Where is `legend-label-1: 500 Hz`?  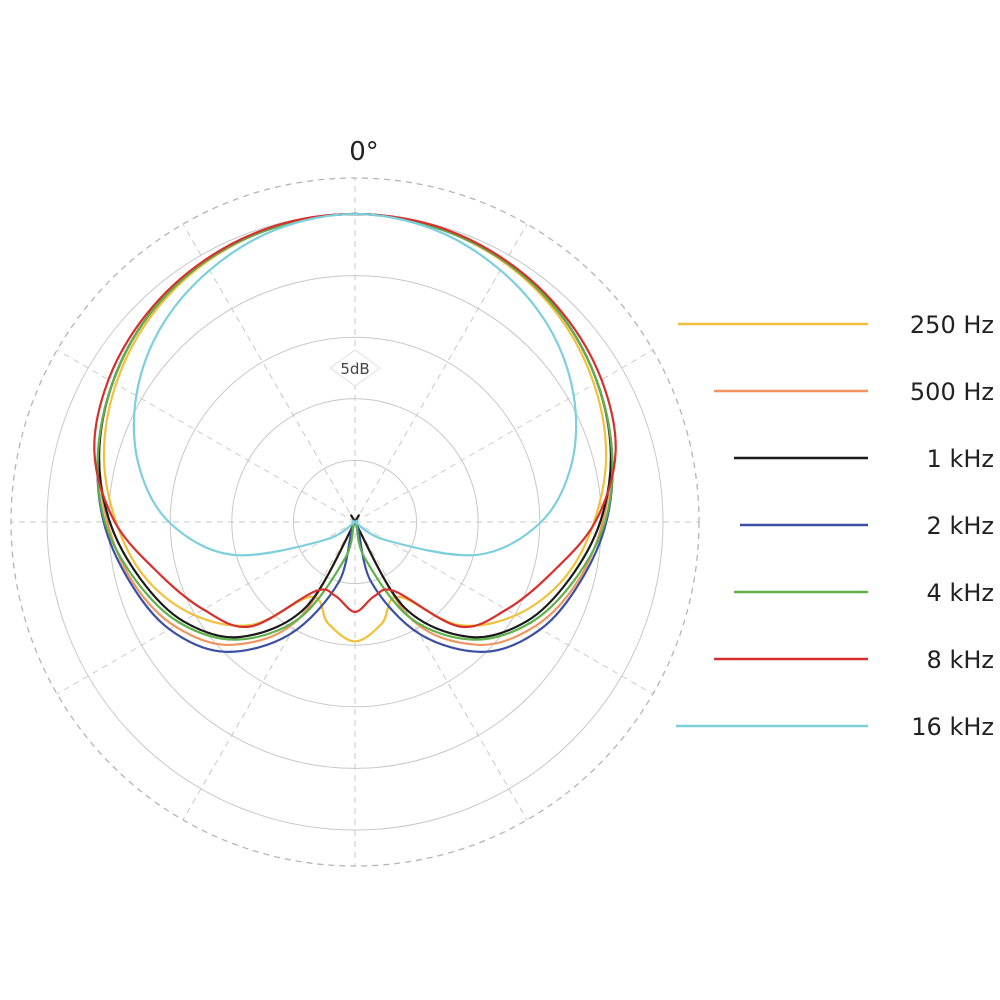
legend-label-1: 500 Hz is located at coordinates (952, 392).